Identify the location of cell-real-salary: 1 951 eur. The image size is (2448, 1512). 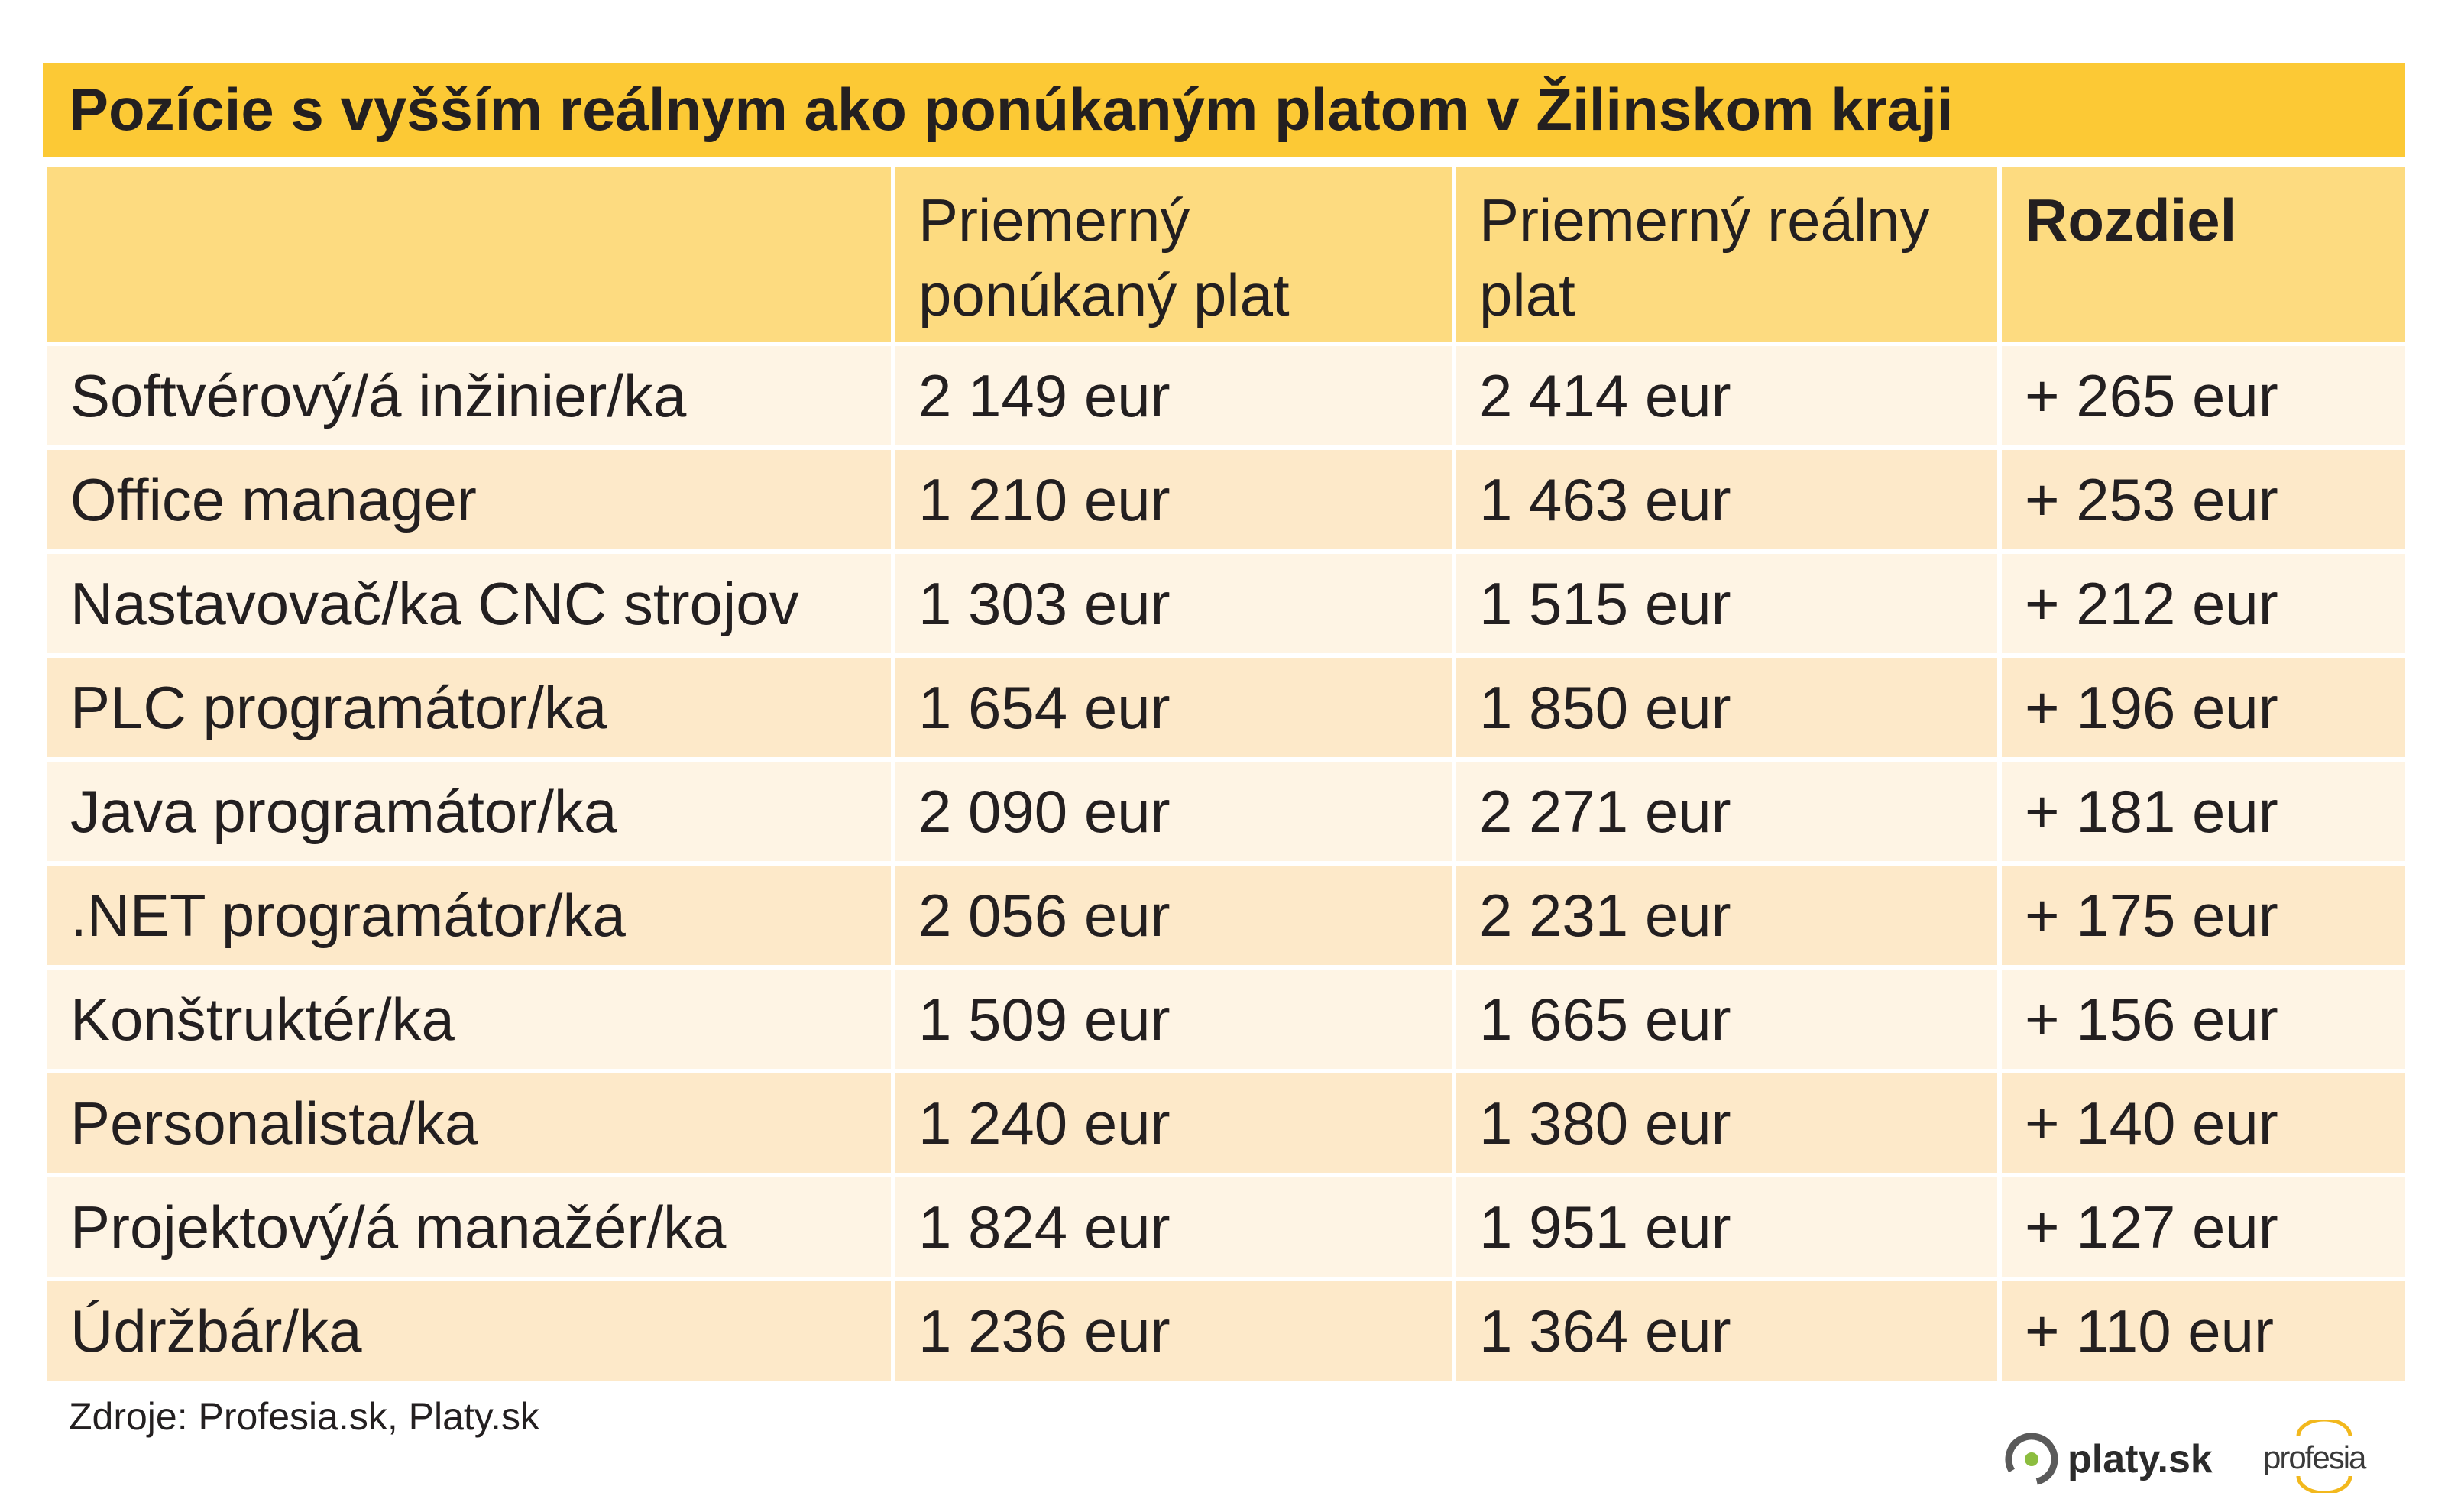
(1727, 1227).